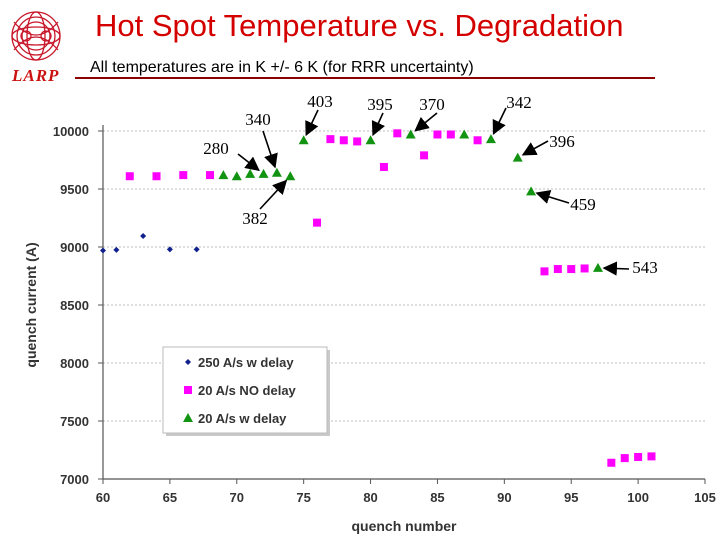  What do you see at coordinates (583, 204) in the screenshot?
I see `annotation-label: 459` at bounding box center [583, 204].